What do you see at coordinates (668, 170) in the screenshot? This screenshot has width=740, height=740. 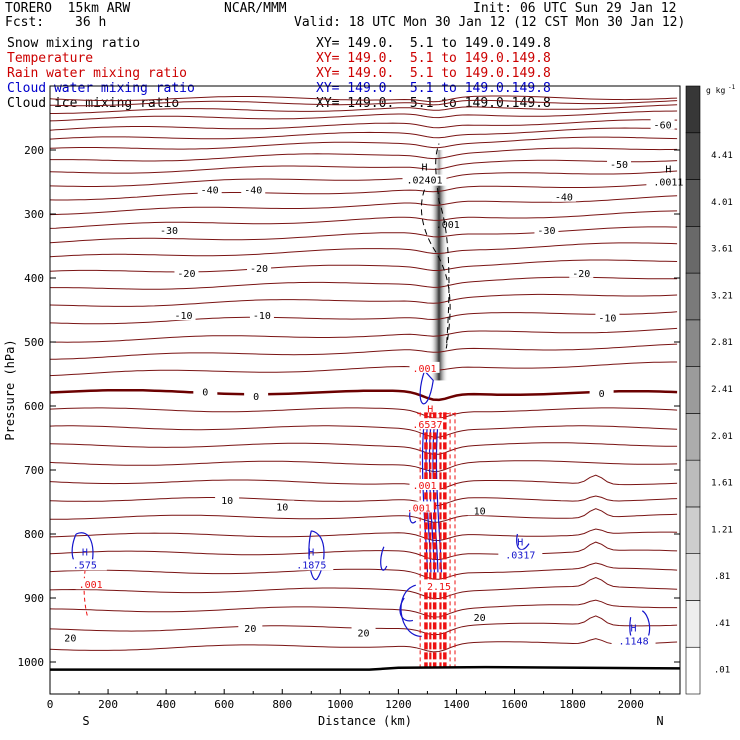 I see `ice-max-marker: H` at bounding box center [668, 170].